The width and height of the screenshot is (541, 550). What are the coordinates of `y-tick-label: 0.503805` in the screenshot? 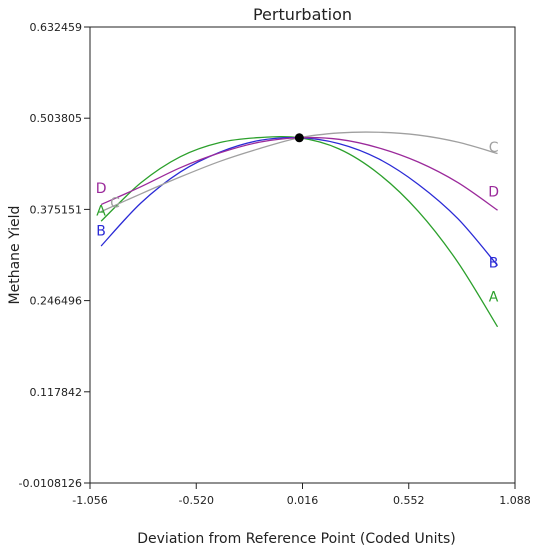 It's located at (56, 118).